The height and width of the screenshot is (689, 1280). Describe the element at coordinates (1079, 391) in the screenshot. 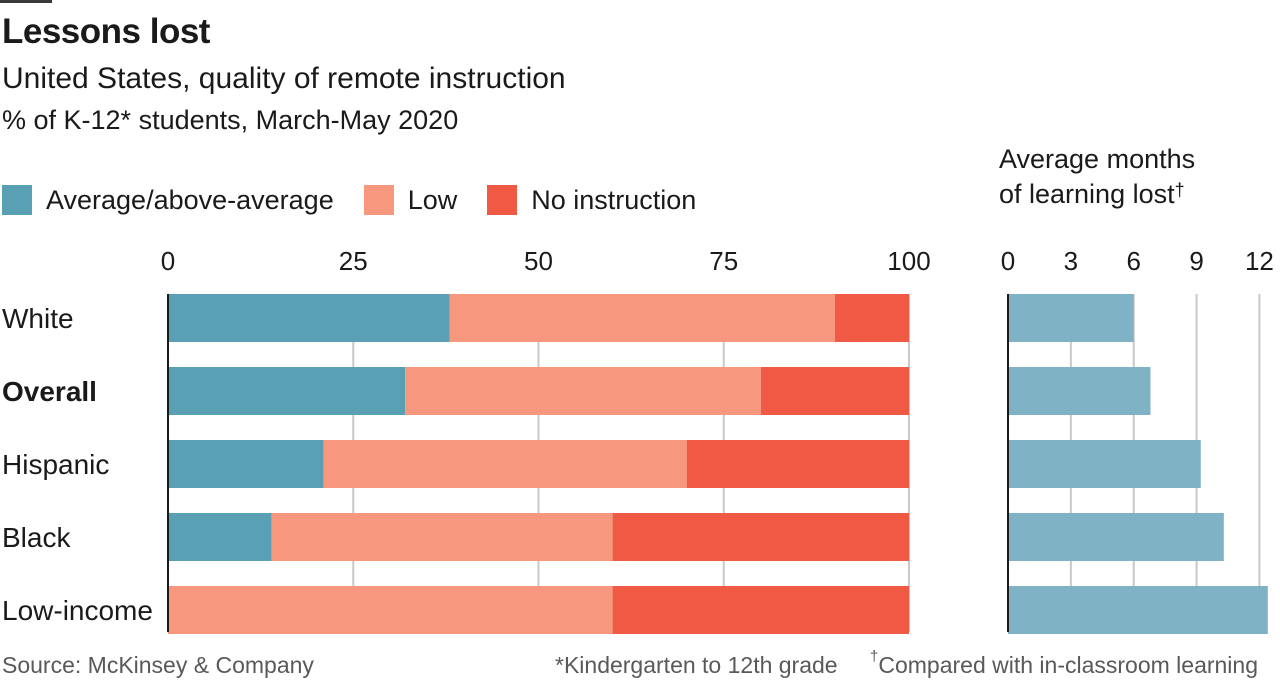

I see `months-bar-overall` at that location.